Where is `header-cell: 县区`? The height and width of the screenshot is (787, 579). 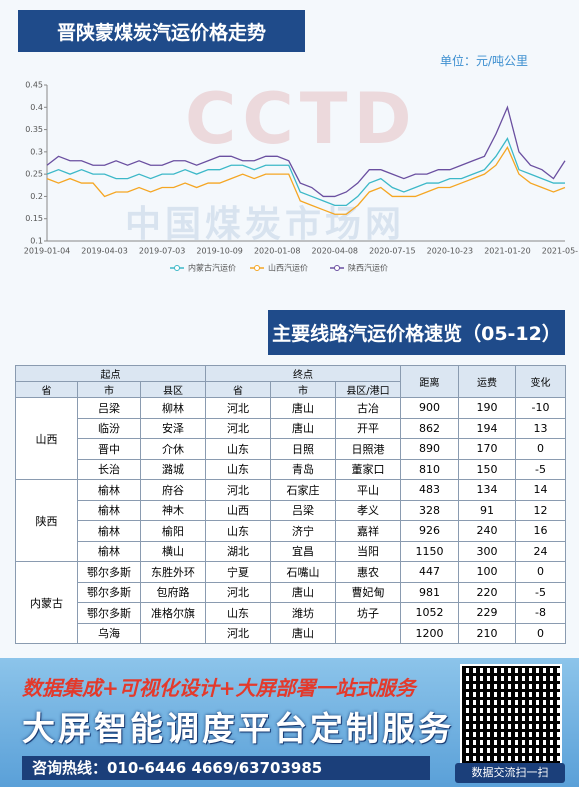
header-cell: 县区 is located at coordinates (173, 389).